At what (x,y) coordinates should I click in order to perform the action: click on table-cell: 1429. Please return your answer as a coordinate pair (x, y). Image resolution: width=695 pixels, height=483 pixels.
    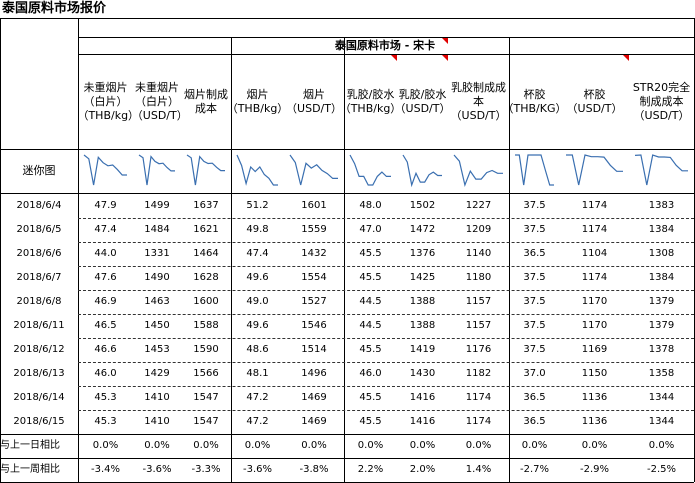
    Looking at the image, I should click on (157, 373).